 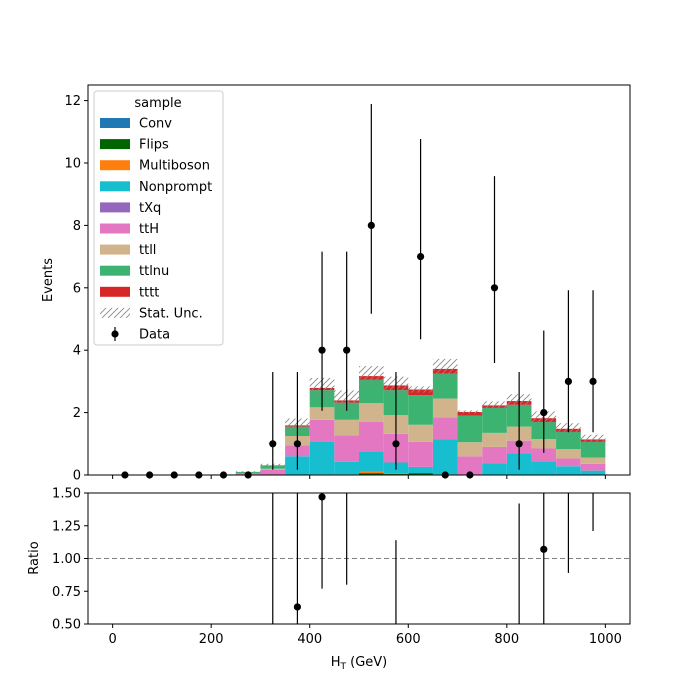 I want to click on ratio-y-tick-label-4: 1.50, so click(x=66, y=494).